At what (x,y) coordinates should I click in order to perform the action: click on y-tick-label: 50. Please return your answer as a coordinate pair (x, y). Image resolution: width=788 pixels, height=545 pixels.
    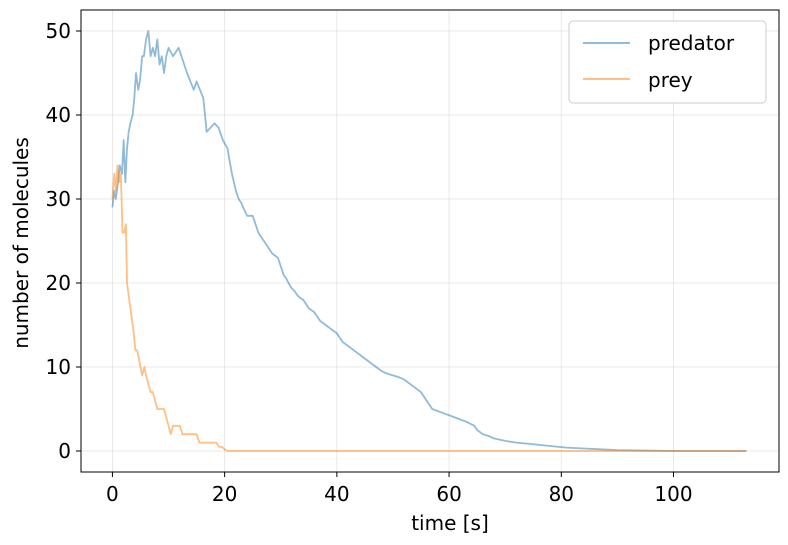
    Looking at the image, I should click on (58, 31).